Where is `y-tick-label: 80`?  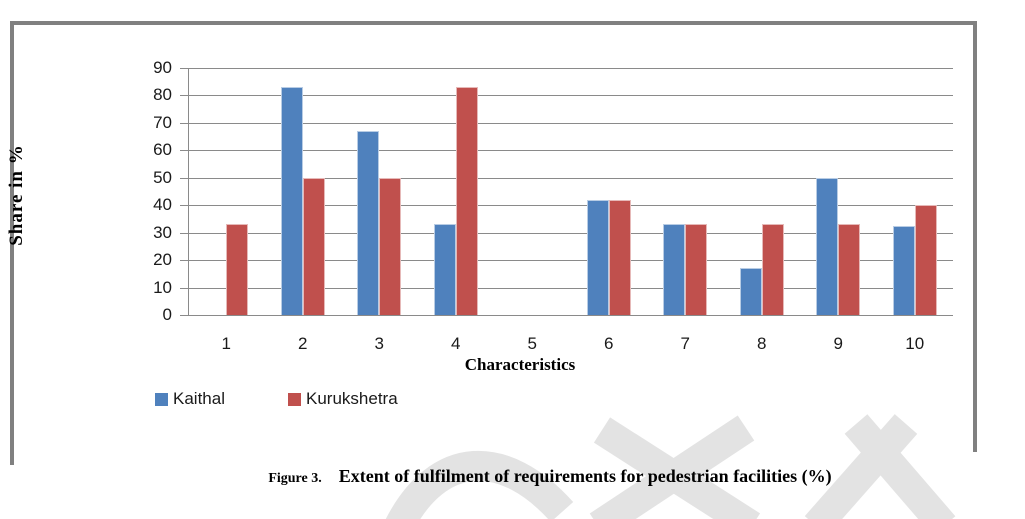
y-tick-label: 80 is located at coordinates (162, 95).